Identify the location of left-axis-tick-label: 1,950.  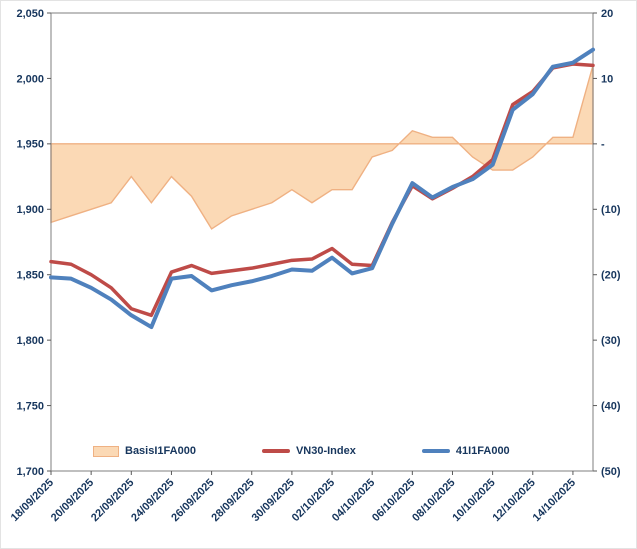
(30, 145).